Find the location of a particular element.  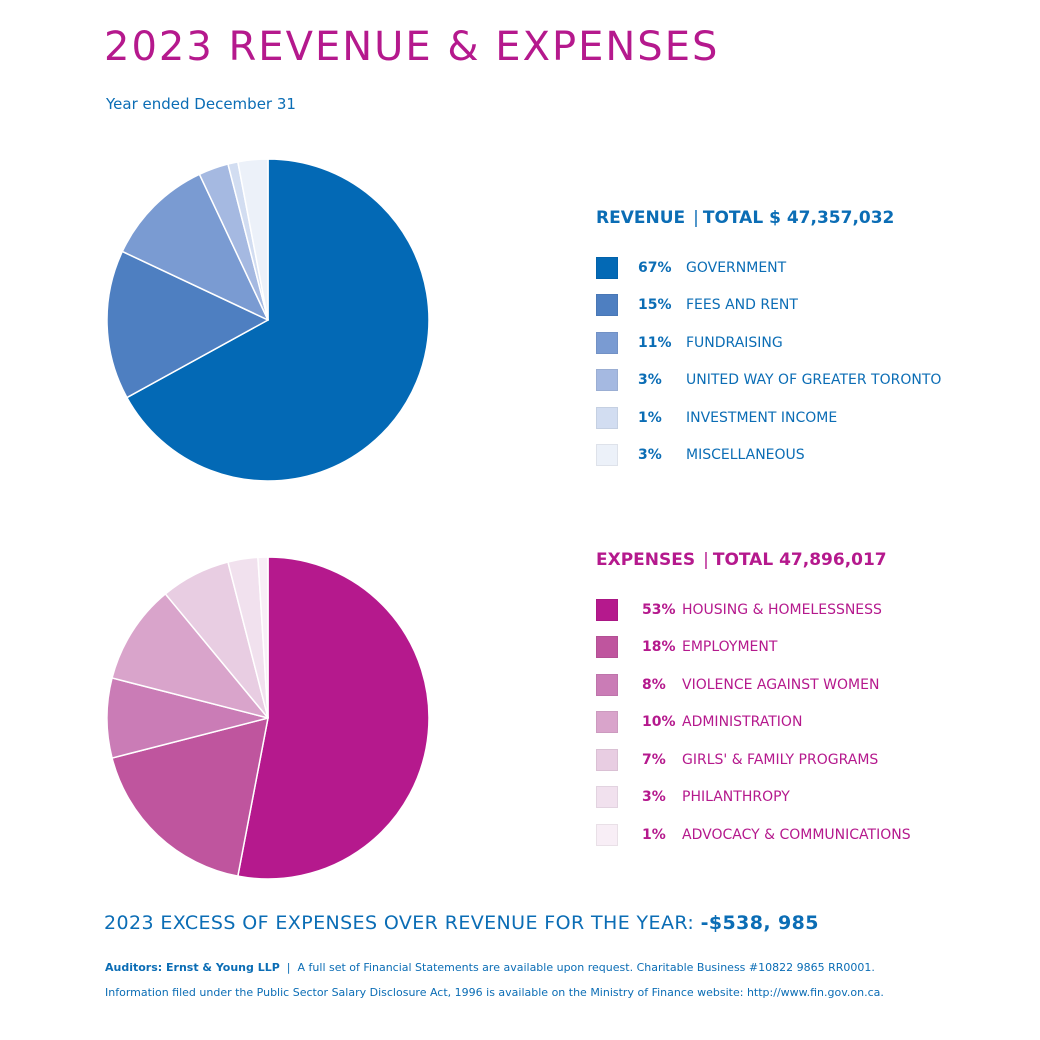

revenue-slice-fees-and-rent is located at coordinates (187, 324).